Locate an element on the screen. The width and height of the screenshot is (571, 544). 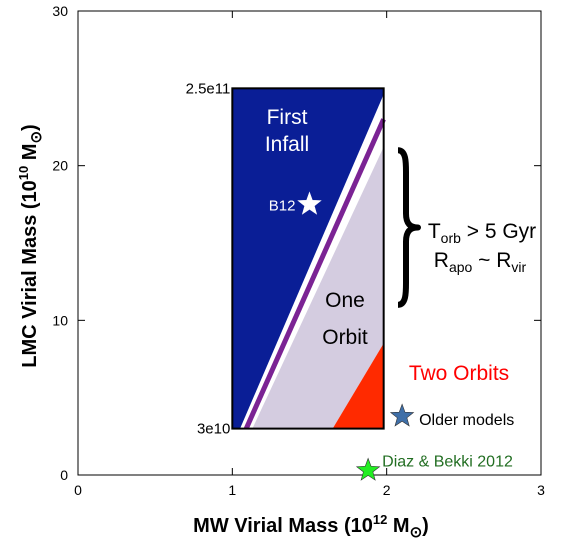
y-tick-label: 20 is located at coordinates (60, 166).